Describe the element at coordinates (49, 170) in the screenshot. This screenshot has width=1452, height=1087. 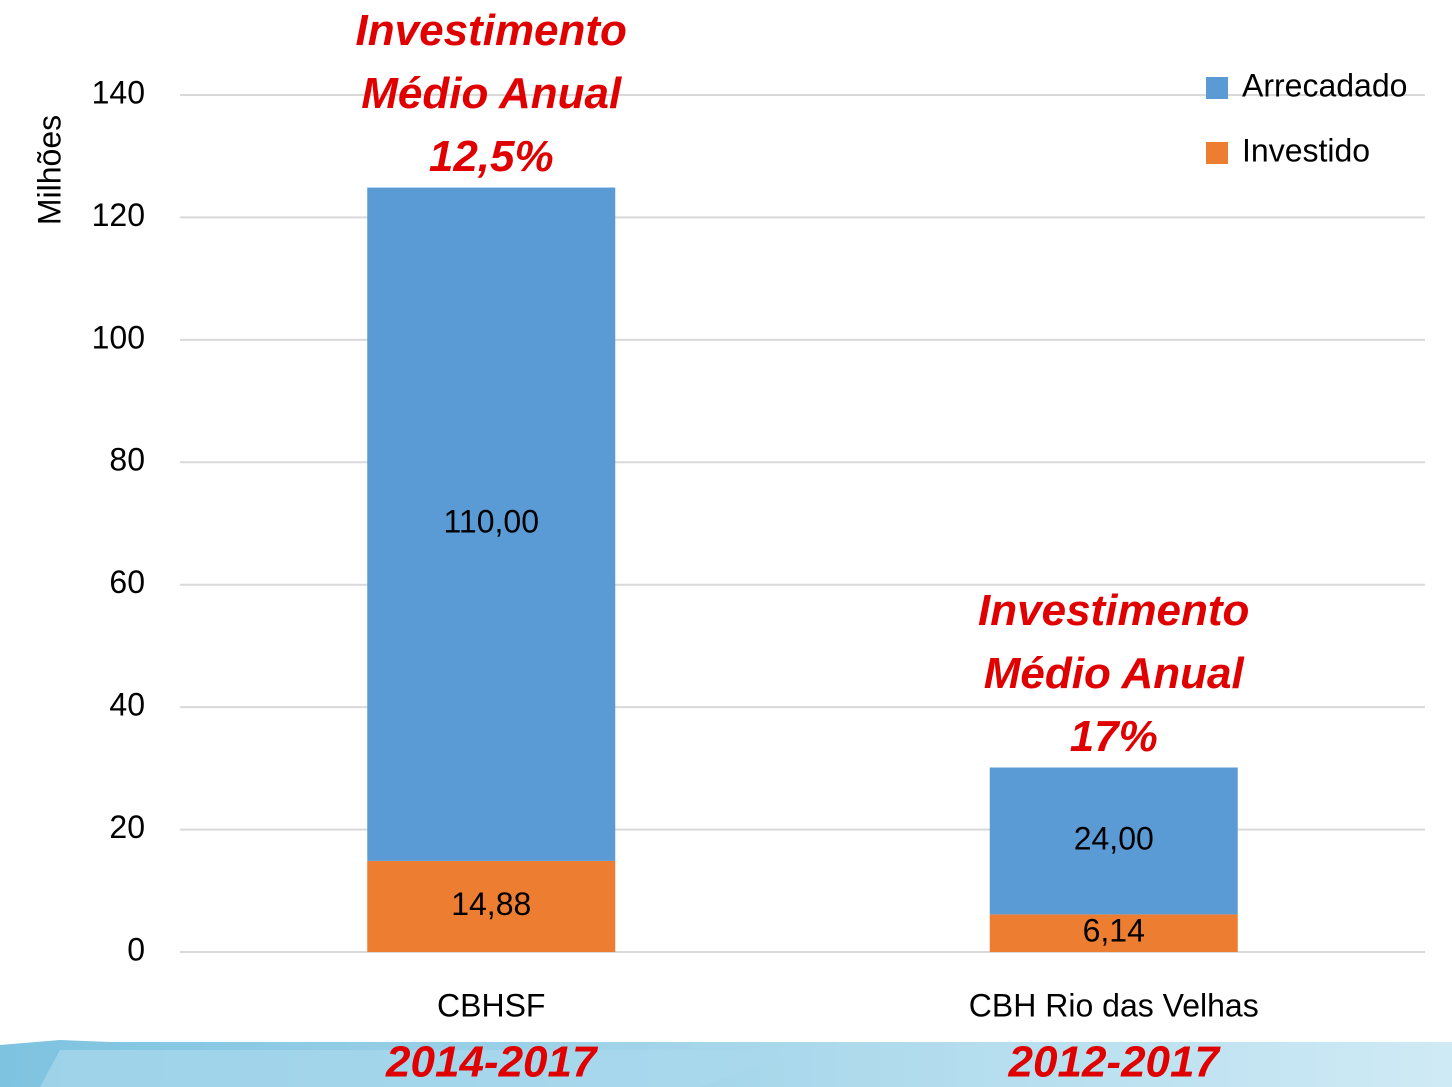
I see `y-axis-label: Milhões` at that location.